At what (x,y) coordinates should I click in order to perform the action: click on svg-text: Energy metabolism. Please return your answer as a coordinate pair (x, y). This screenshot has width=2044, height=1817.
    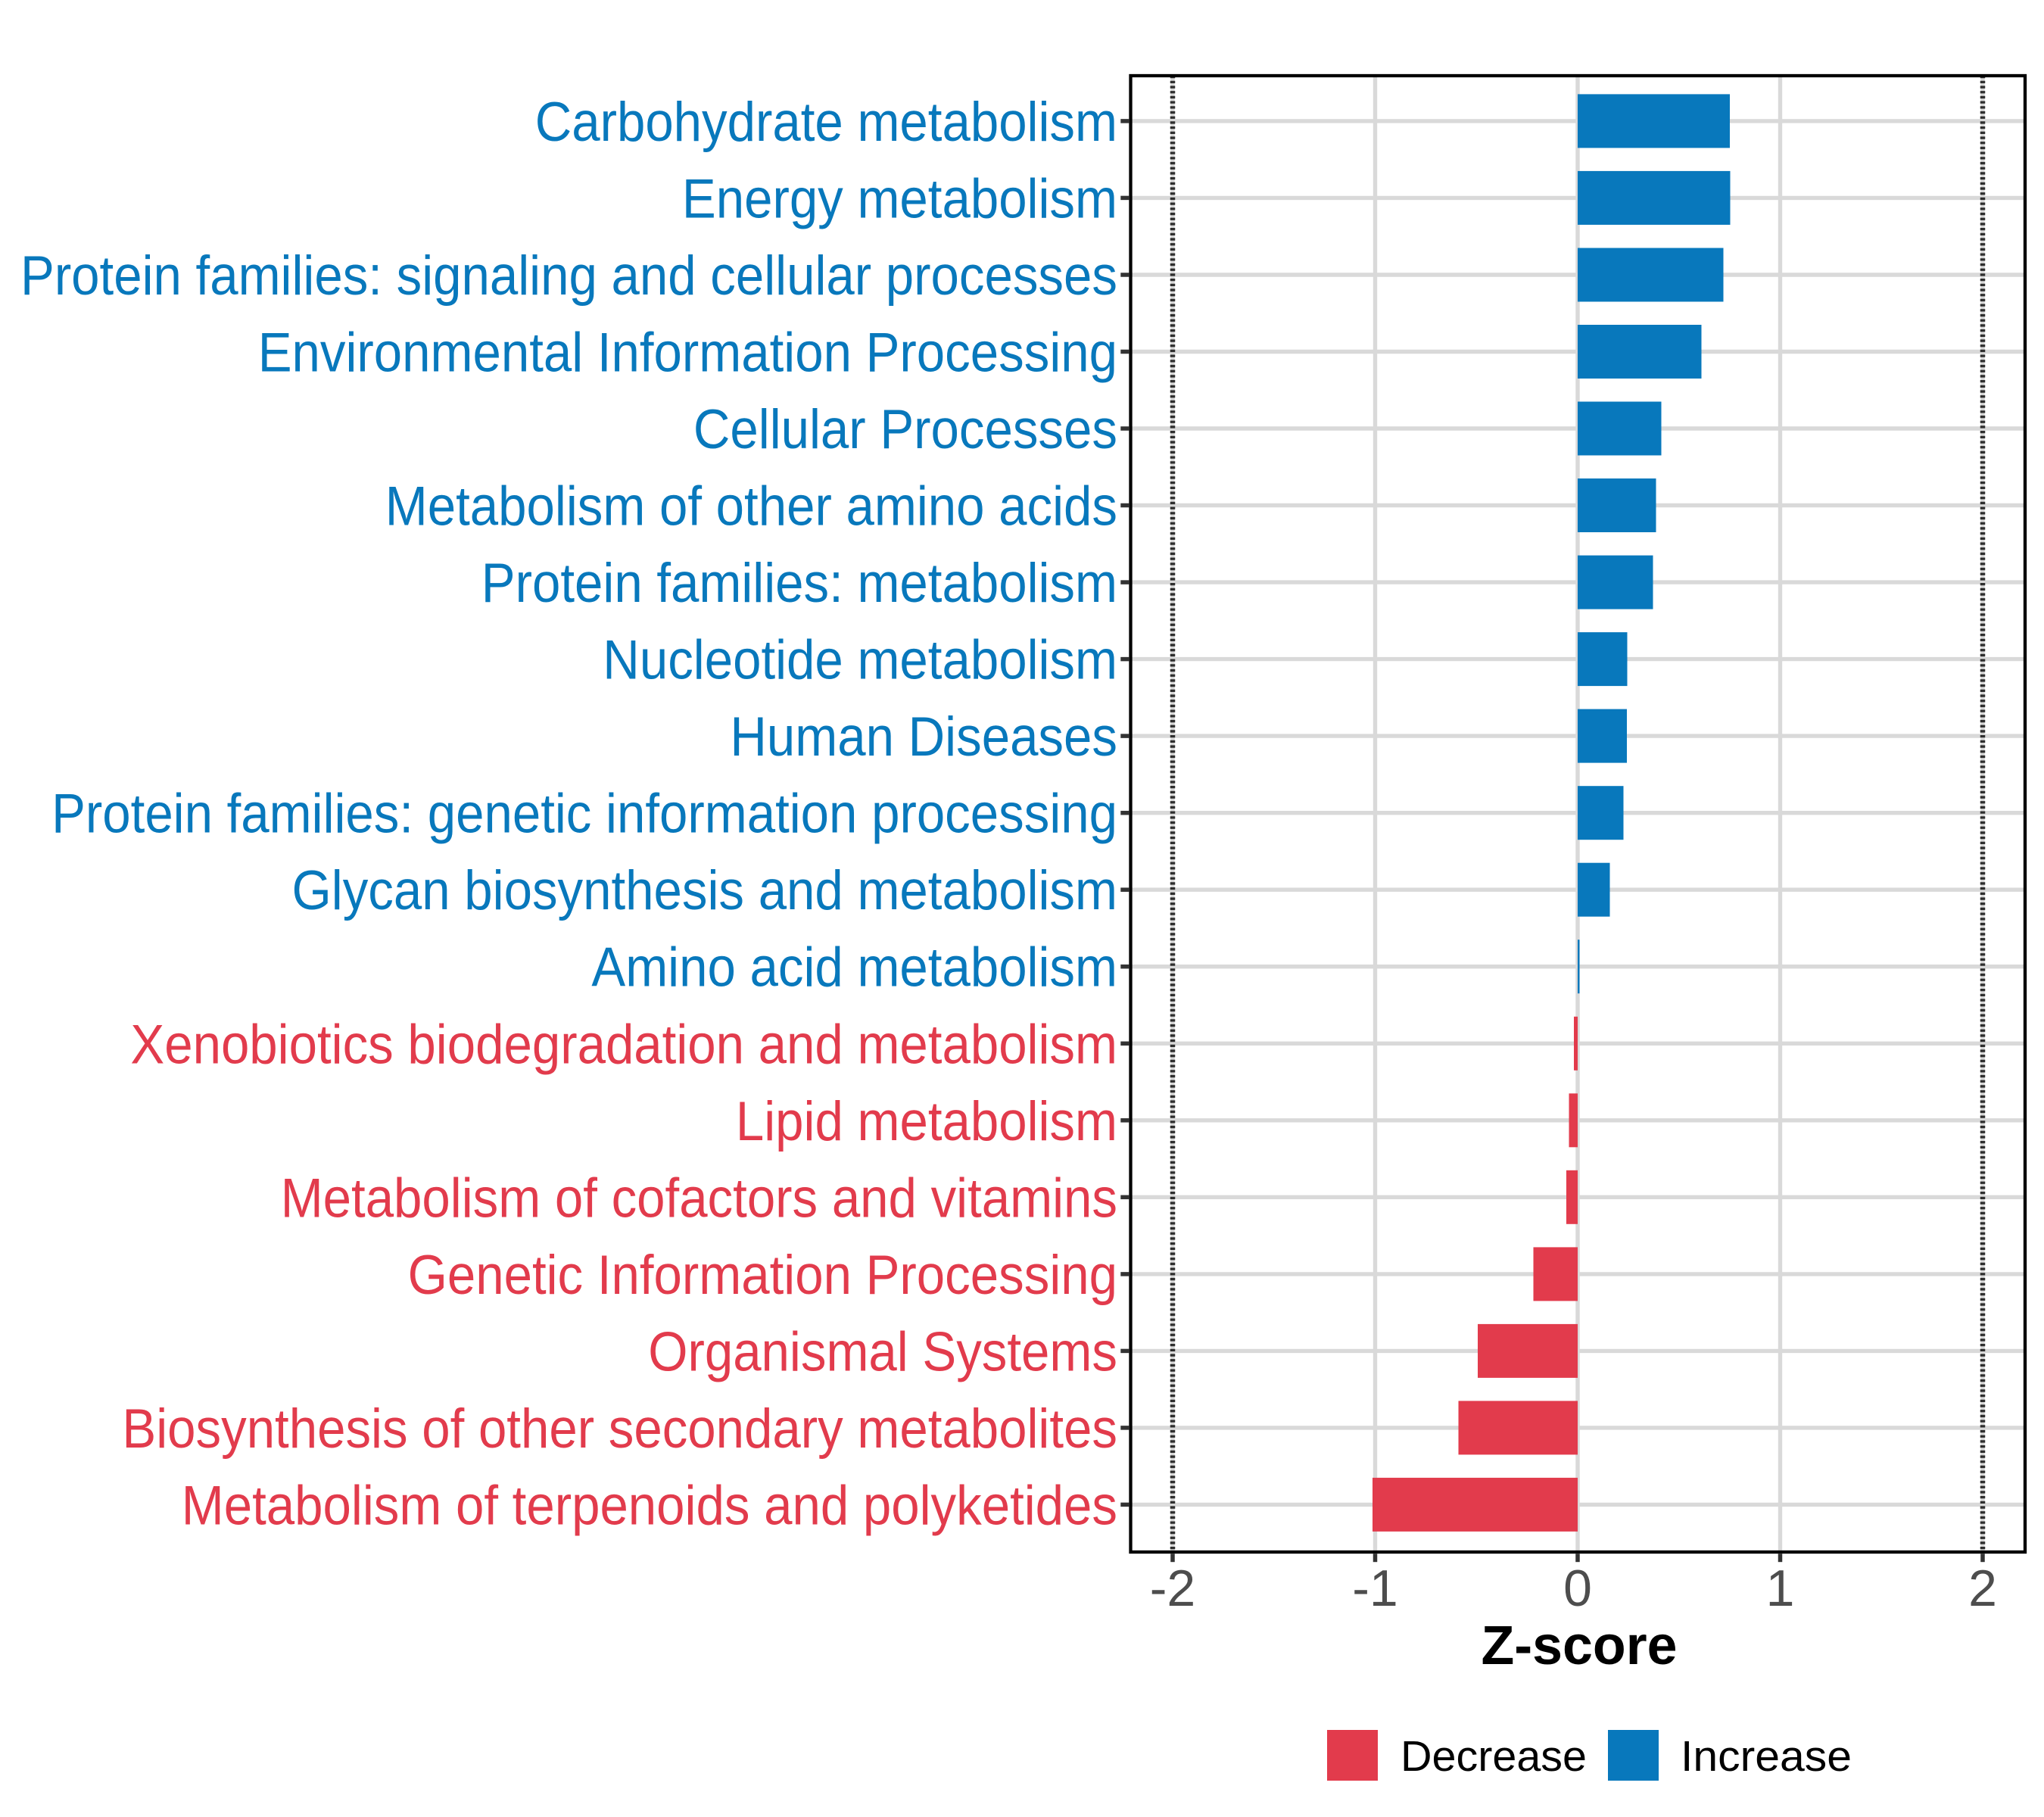
    Looking at the image, I should click on (900, 198).